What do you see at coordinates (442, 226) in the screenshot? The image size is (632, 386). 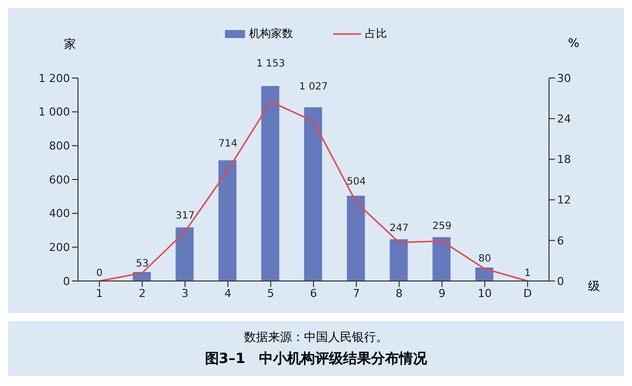 I see `data-label: 259` at bounding box center [442, 226].